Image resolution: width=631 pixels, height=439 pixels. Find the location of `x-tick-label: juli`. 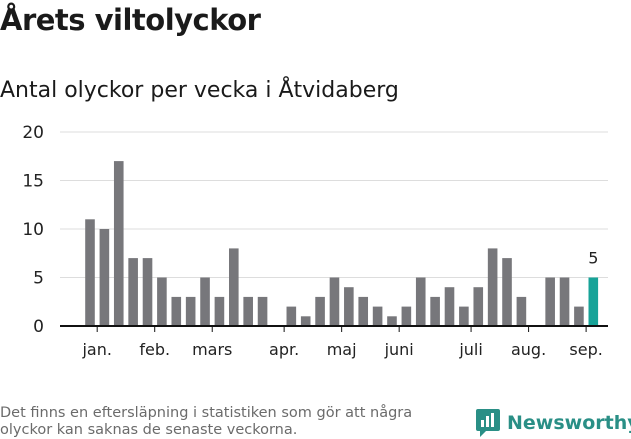

x-tick-label: juli is located at coordinates (470, 349).